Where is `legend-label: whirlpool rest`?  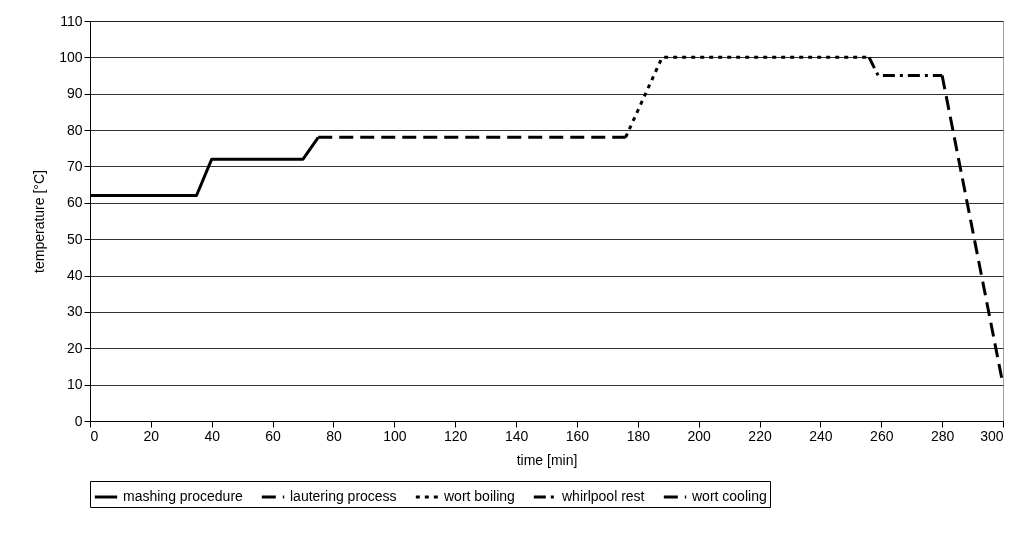
legend-label: whirlpool rest is located at coordinates (603, 496).